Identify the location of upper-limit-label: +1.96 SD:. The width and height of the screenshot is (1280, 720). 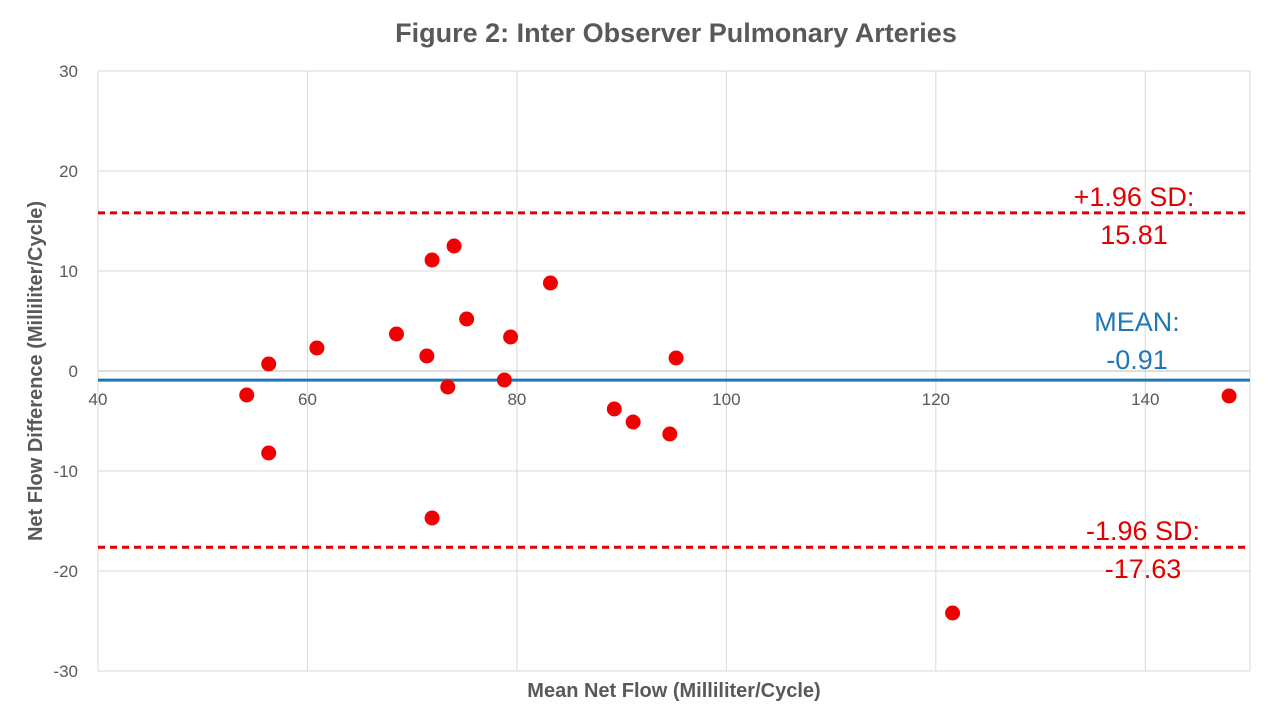
(1134, 197).